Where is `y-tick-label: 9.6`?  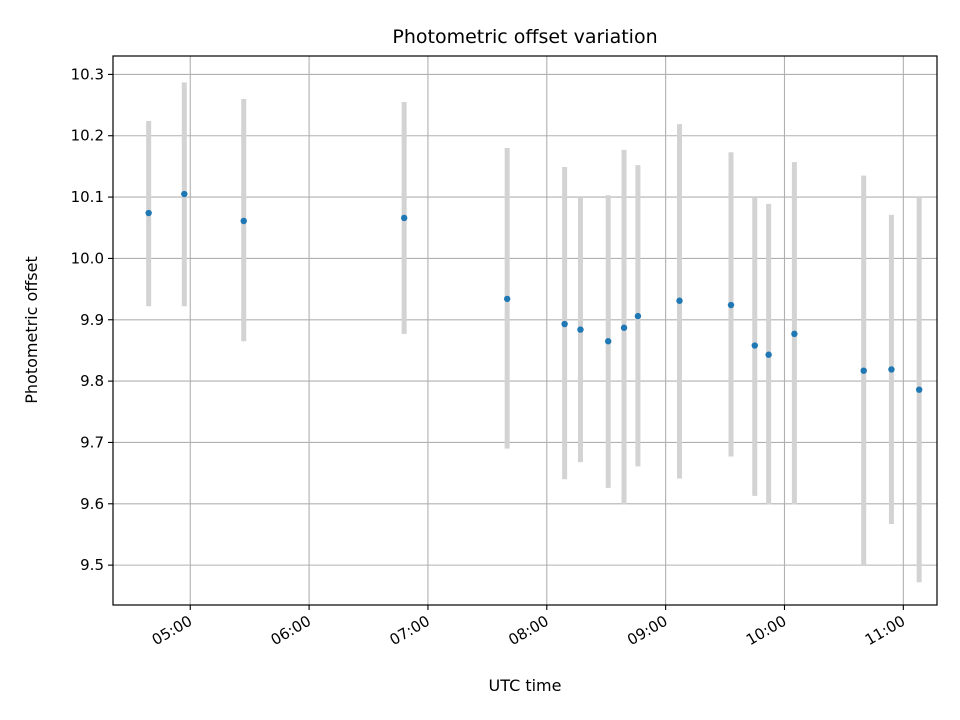 y-tick-label: 9.6 is located at coordinates (92, 504).